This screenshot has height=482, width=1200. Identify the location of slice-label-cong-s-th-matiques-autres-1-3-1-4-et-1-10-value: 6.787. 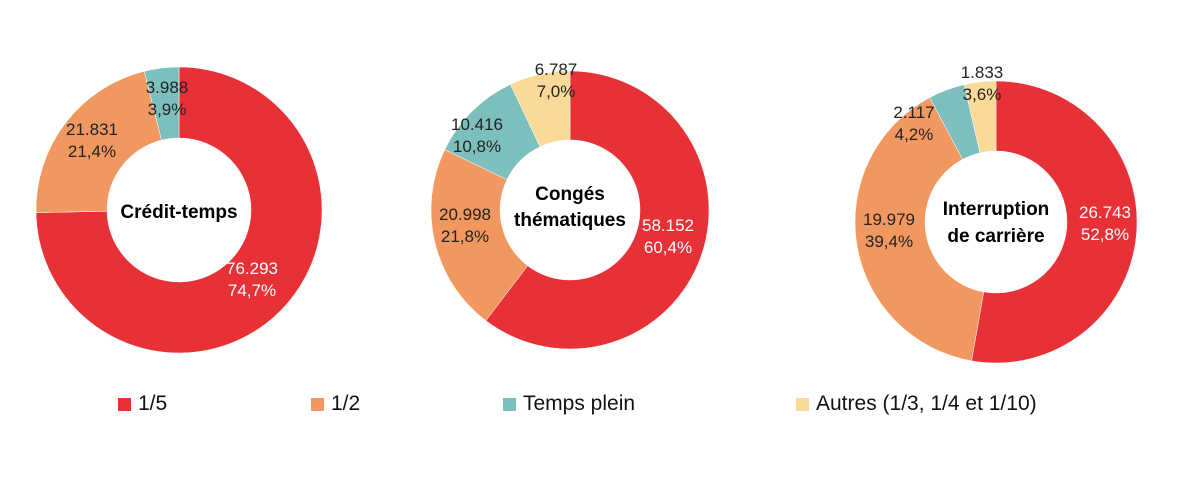
(556, 69).